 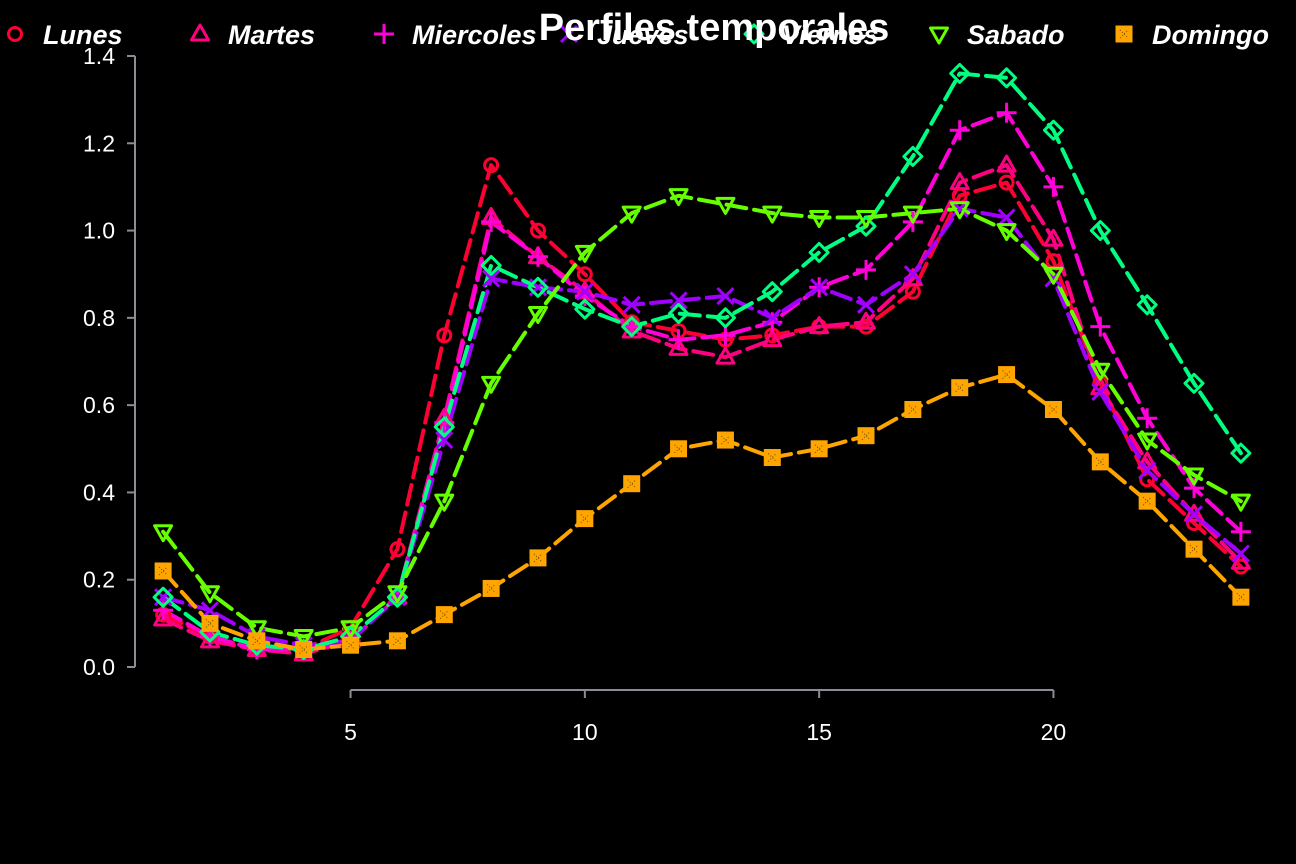 I want to click on y-tick-label: 0.0, so click(x=99, y=667).